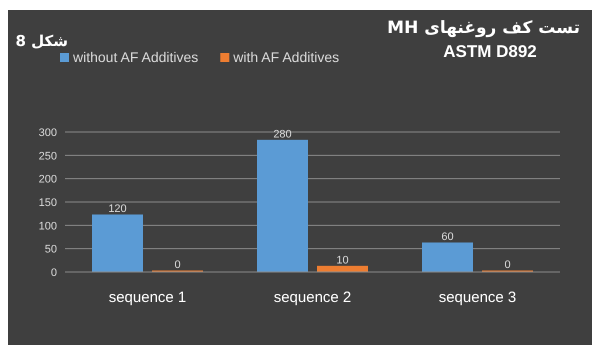  What do you see at coordinates (53, 273) in the screenshot?
I see `y-tick-label: 0` at bounding box center [53, 273].